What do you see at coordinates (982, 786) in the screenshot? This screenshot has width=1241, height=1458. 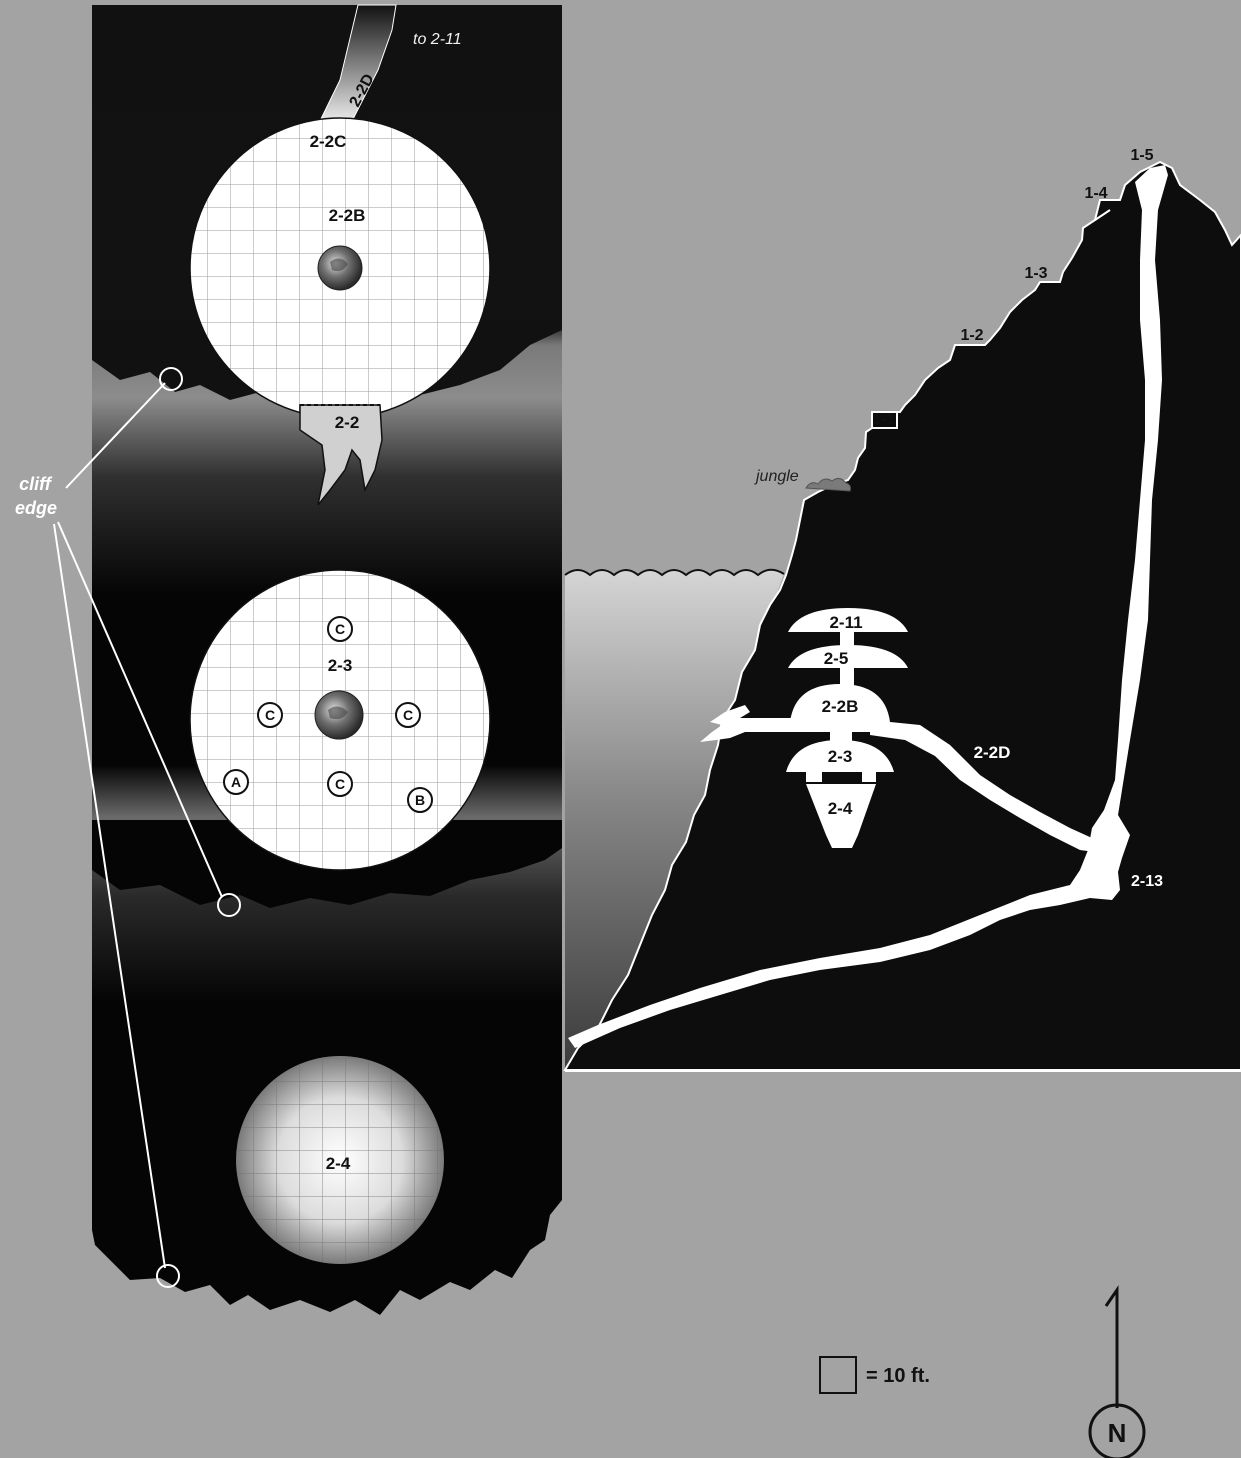 I see `tunnel-2-2D` at bounding box center [982, 786].